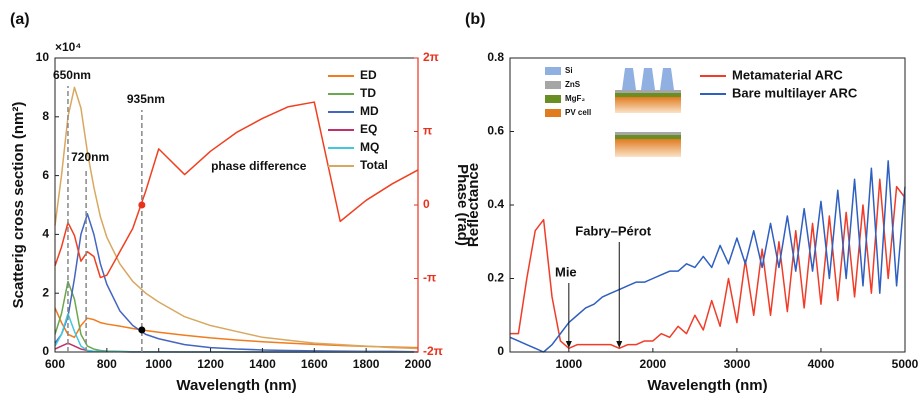 This screenshot has height=405, width=921. Describe the element at coordinates (45, 175) in the screenshot. I see `y-tick-label: 6` at that location.